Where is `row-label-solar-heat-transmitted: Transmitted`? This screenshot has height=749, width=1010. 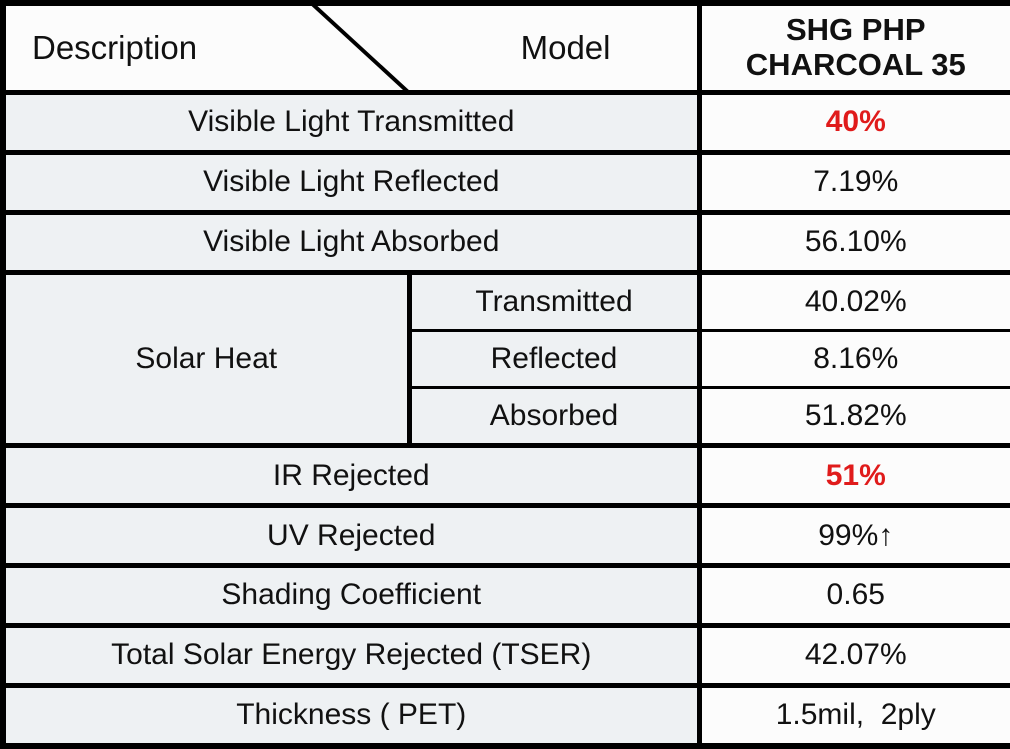
row-label-solar-heat-transmitted: Transmitted is located at coordinates (554, 301).